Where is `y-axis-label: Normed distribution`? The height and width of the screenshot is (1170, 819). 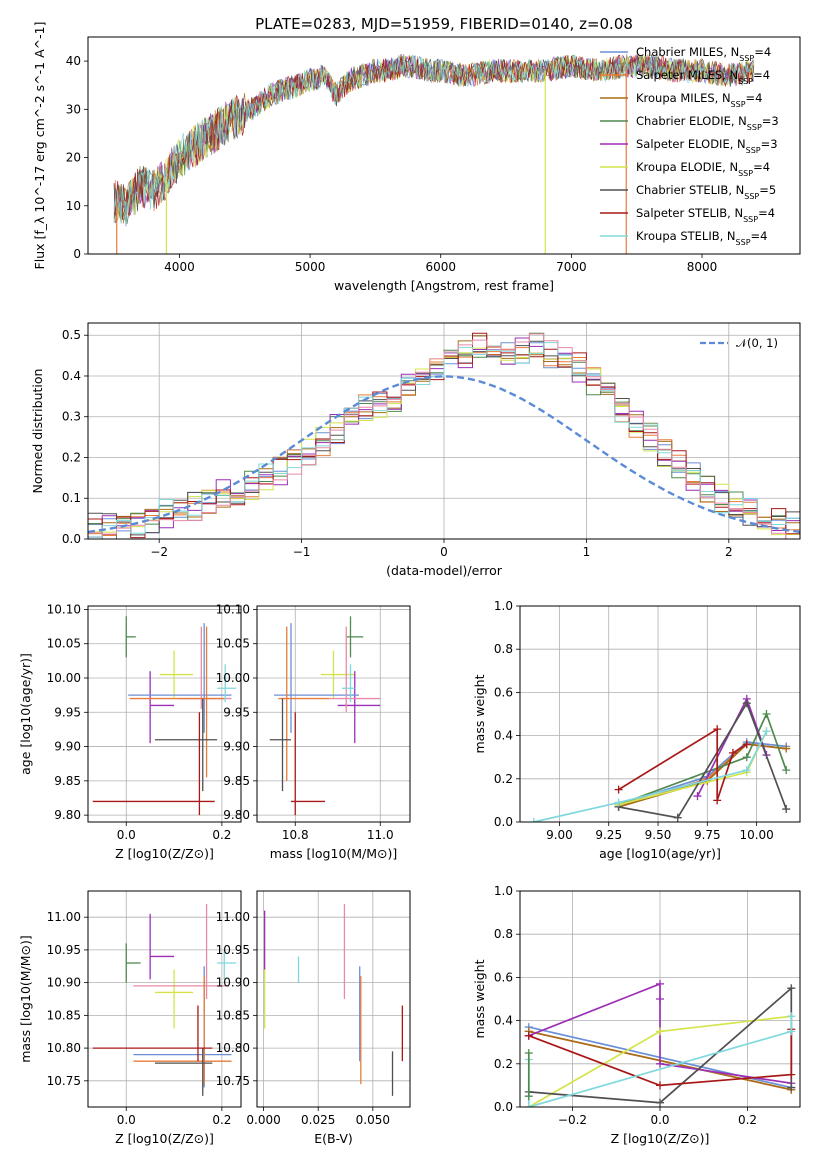
y-axis-label: Normed distribution is located at coordinates (37, 431).